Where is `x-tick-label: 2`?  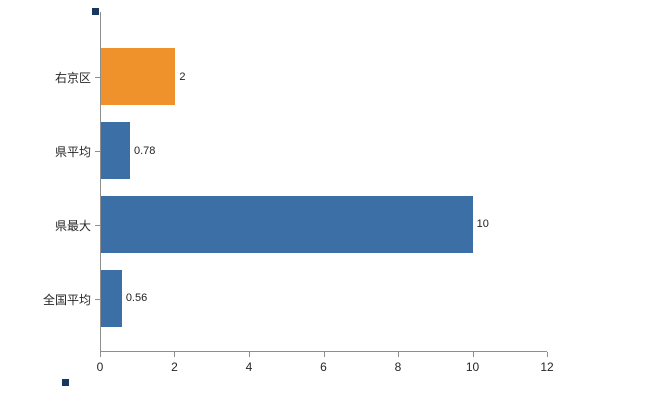
x-tick-label: 2 is located at coordinates (174, 367).